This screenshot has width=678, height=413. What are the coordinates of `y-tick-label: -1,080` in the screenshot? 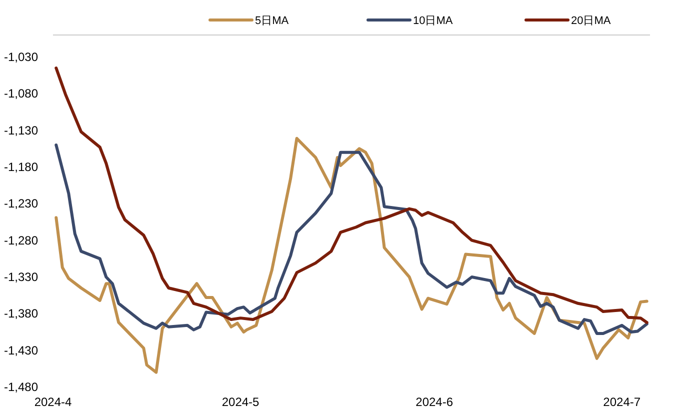 It's located at (21, 93).